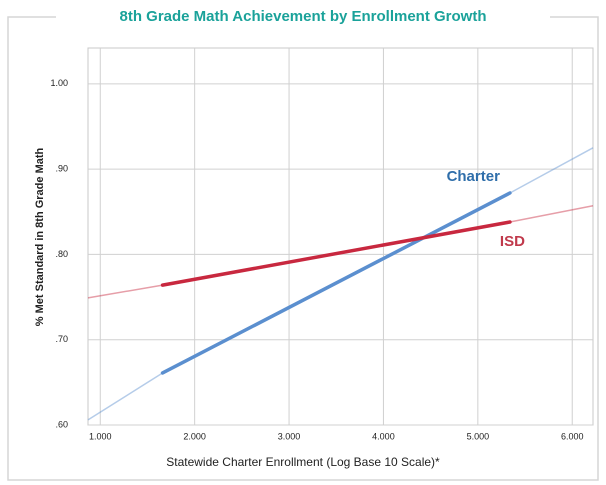 The height and width of the screenshot is (485, 606). I want to click on x-tick-label: 2.000, so click(194, 436).